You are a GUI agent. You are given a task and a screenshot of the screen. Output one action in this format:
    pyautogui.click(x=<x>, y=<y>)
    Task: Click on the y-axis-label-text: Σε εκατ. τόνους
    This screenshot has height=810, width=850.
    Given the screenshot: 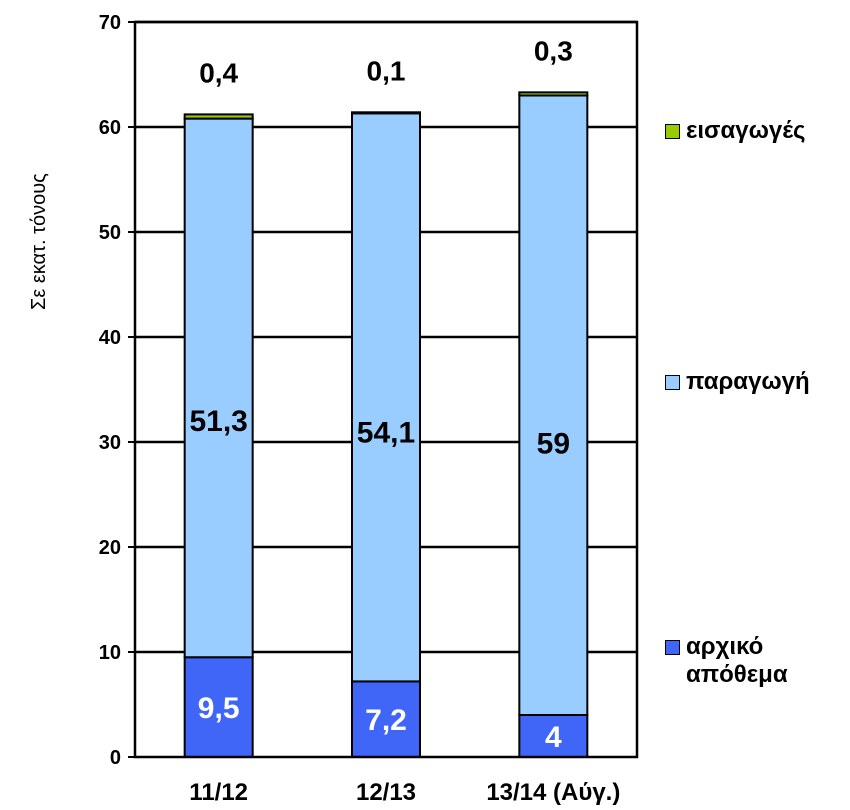 What is the action you would take?
    pyautogui.click(x=39, y=241)
    